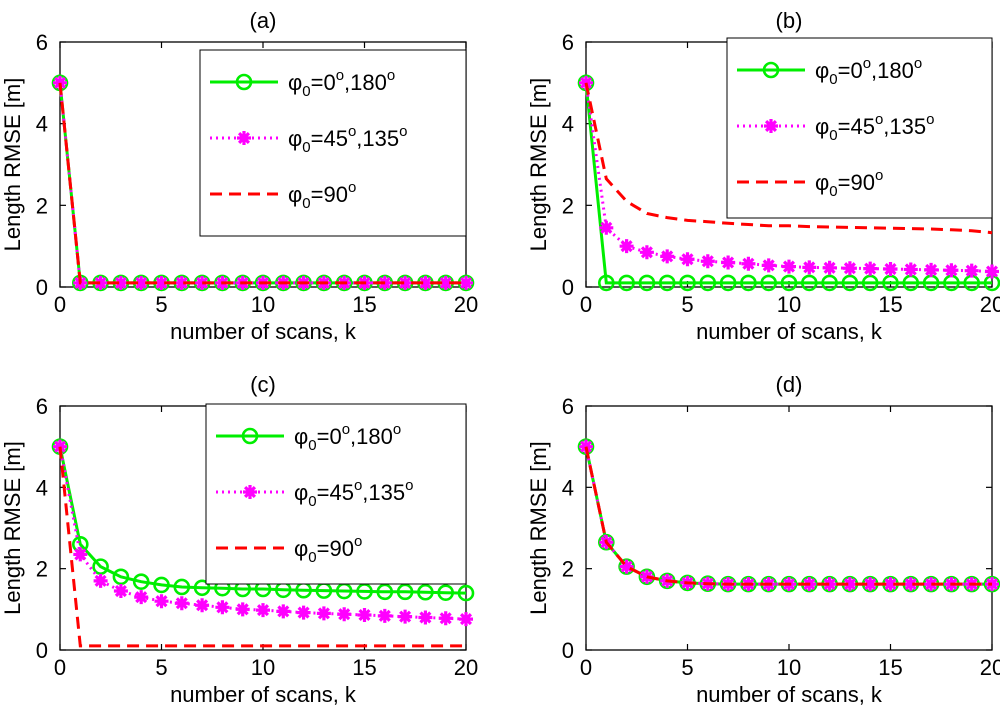 The width and height of the screenshot is (1000, 725). I want to click on subplot-title: (d), so click(789, 384).